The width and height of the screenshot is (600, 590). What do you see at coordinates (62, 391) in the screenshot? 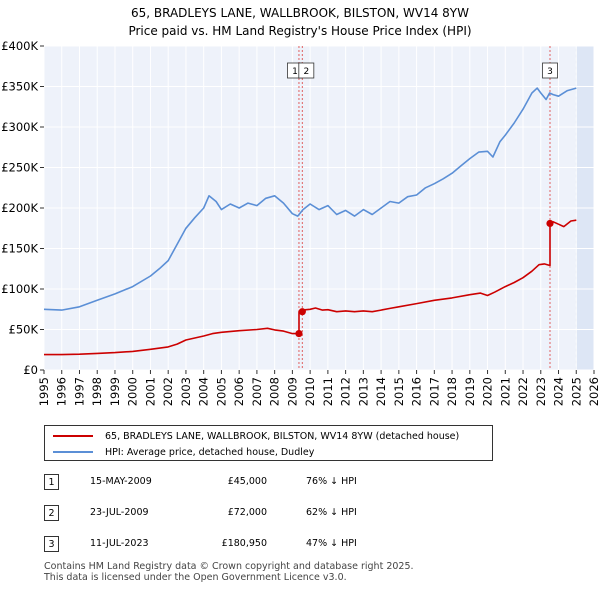
I see `x-tick-label: 1996` at bounding box center [62, 391].